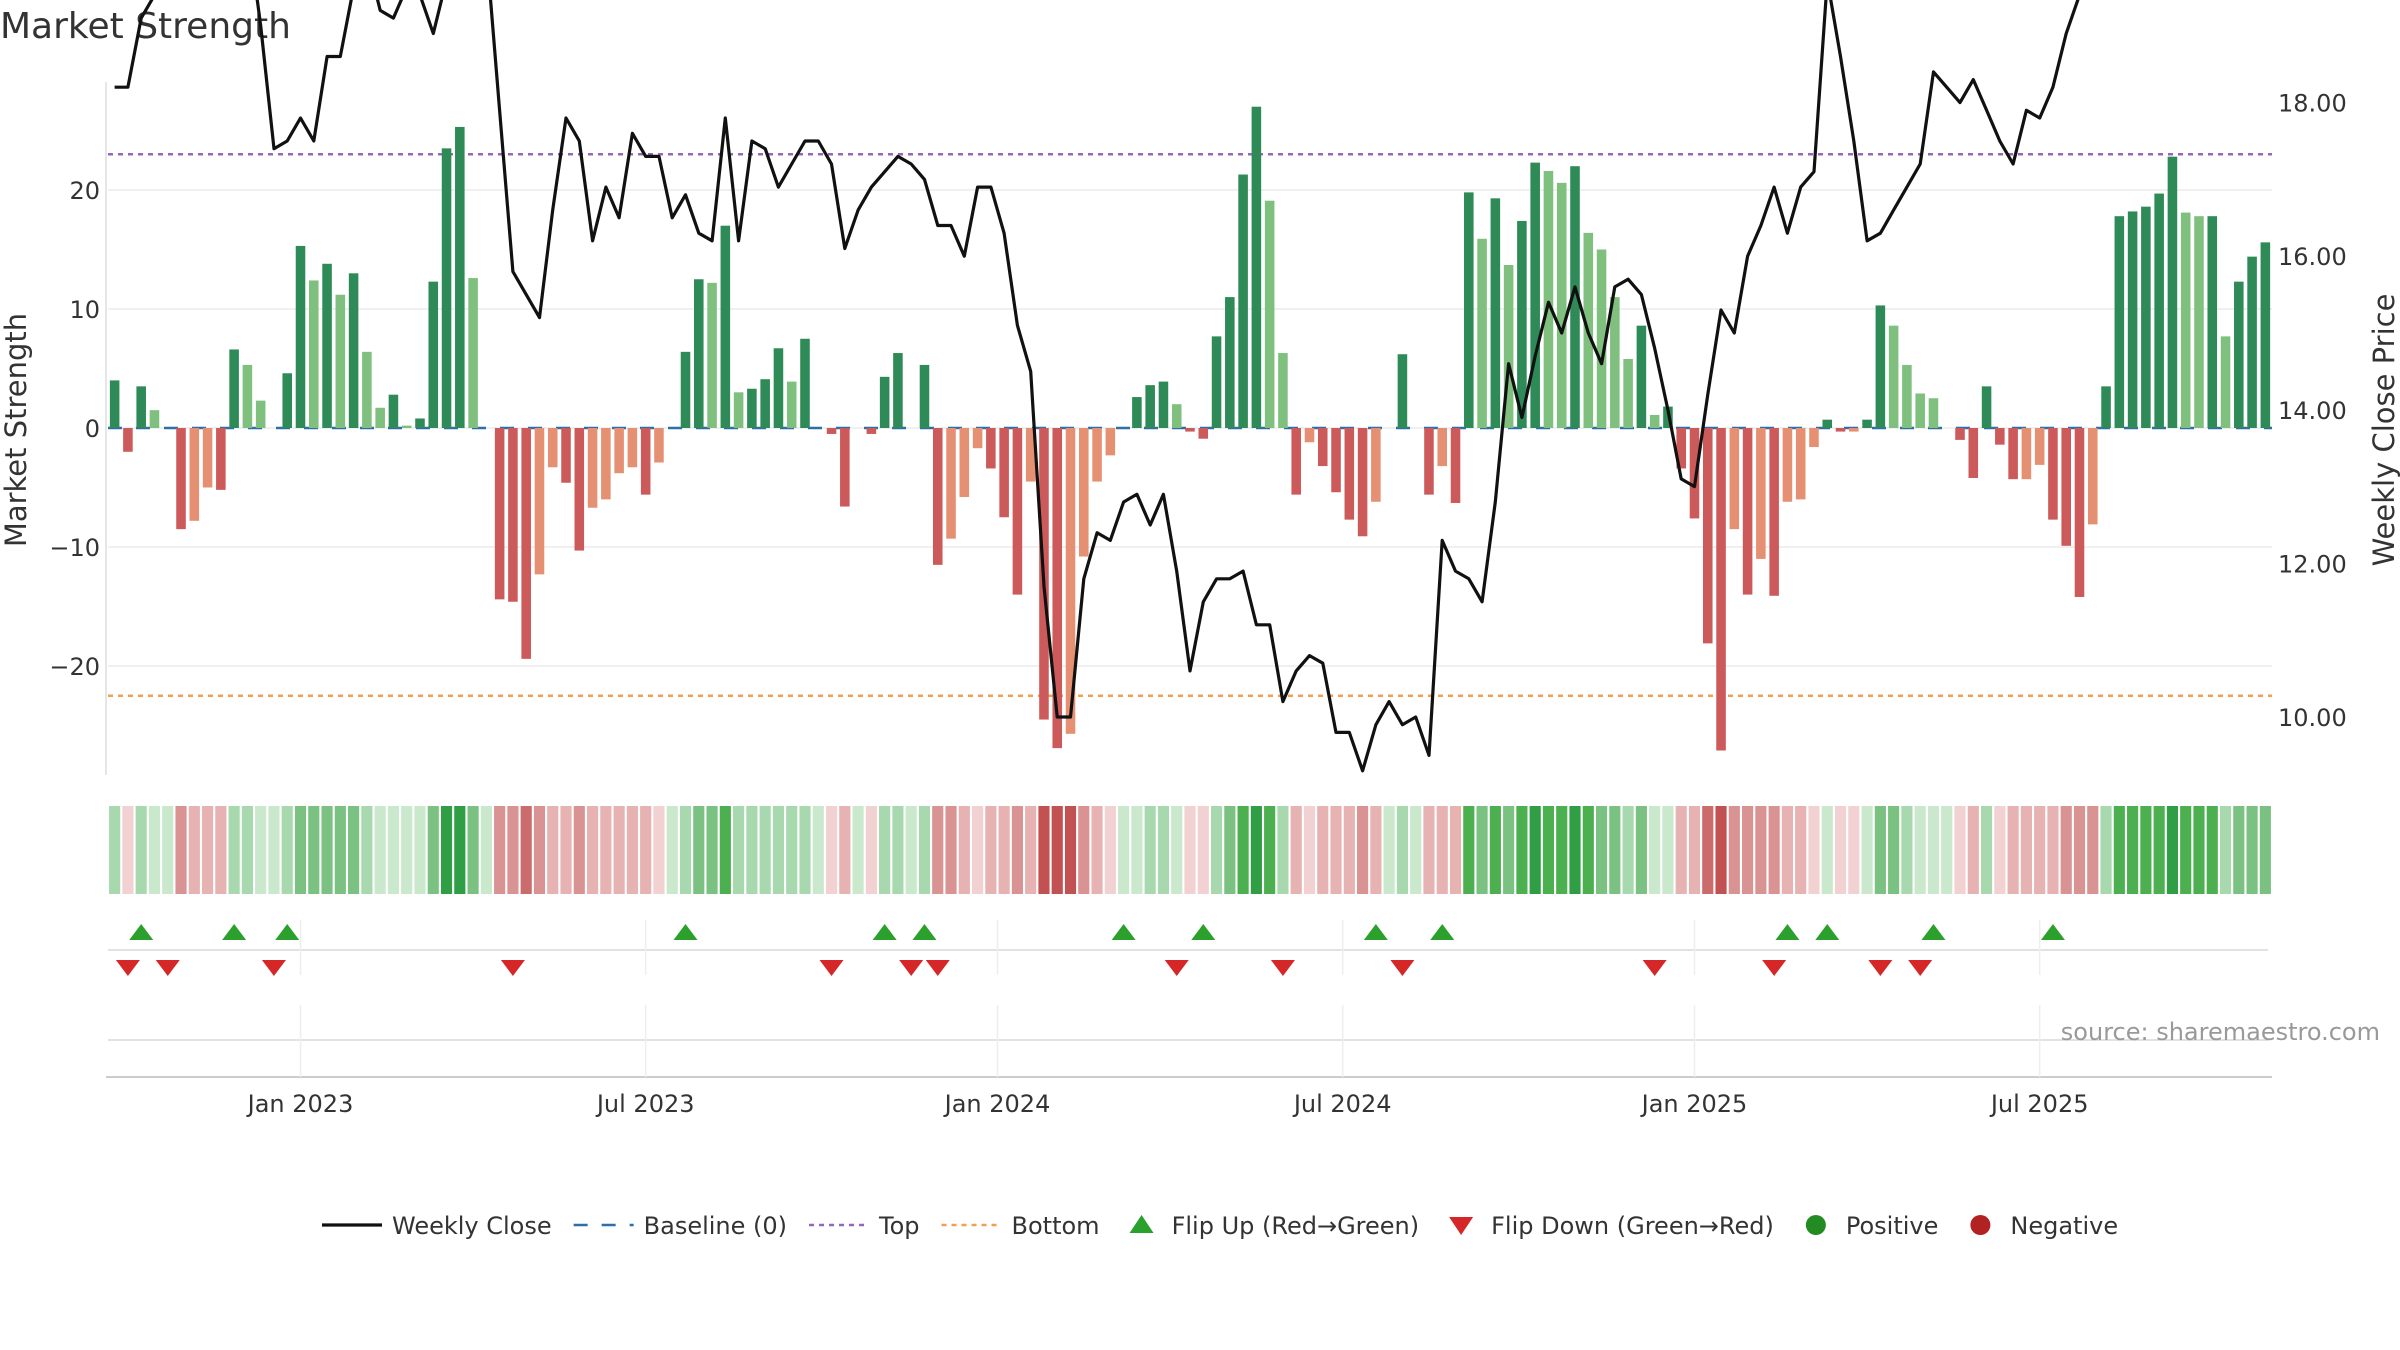  What do you see at coordinates (2312, 257) in the screenshot?
I see `right-tick-label: 16.00` at bounding box center [2312, 257].